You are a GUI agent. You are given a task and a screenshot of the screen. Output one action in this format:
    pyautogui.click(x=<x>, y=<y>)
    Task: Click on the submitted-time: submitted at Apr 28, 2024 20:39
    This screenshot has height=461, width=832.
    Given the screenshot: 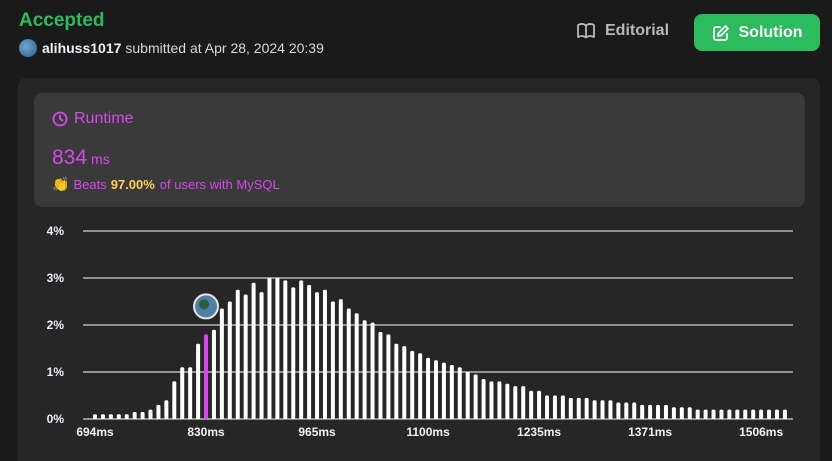 What is the action you would take?
    pyautogui.click(x=224, y=48)
    